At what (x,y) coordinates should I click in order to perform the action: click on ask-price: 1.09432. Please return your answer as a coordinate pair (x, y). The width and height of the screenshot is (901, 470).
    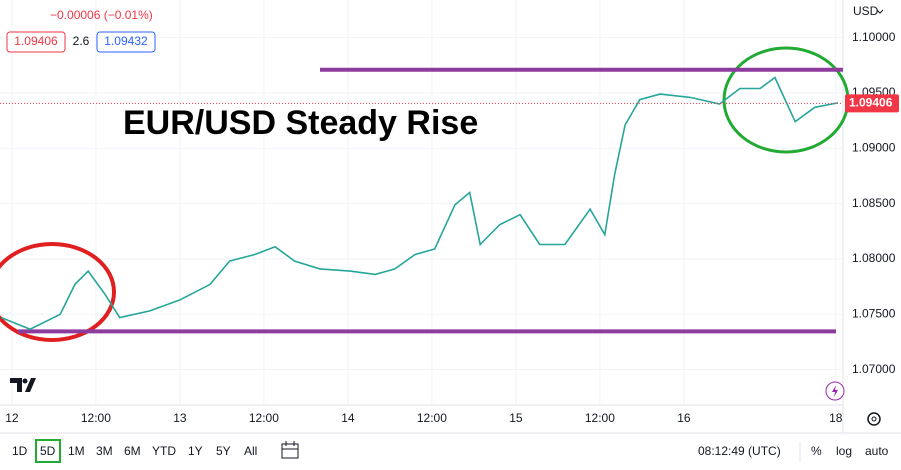
    Looking at the image, I should click on (126, 41).